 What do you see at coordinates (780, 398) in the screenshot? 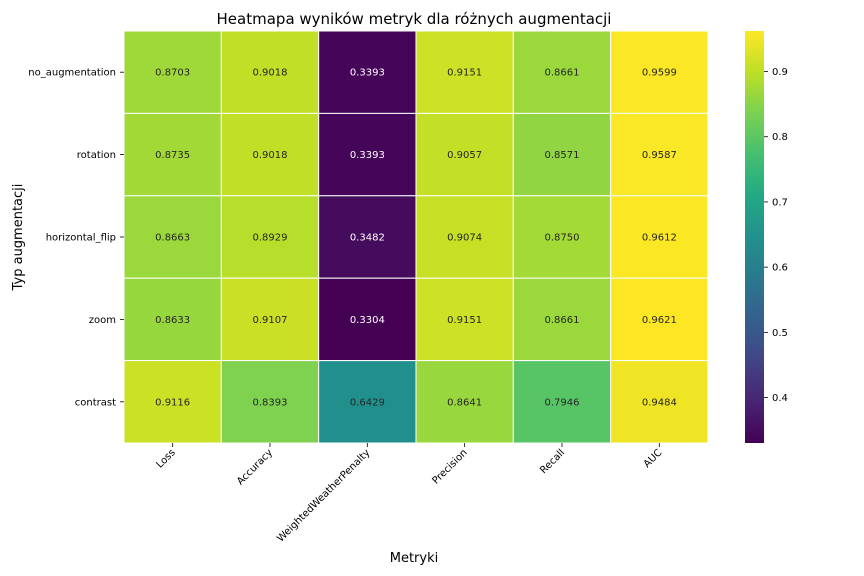
I see `colorbar-tick-label: 0.4` at bounding box center [780, 398].